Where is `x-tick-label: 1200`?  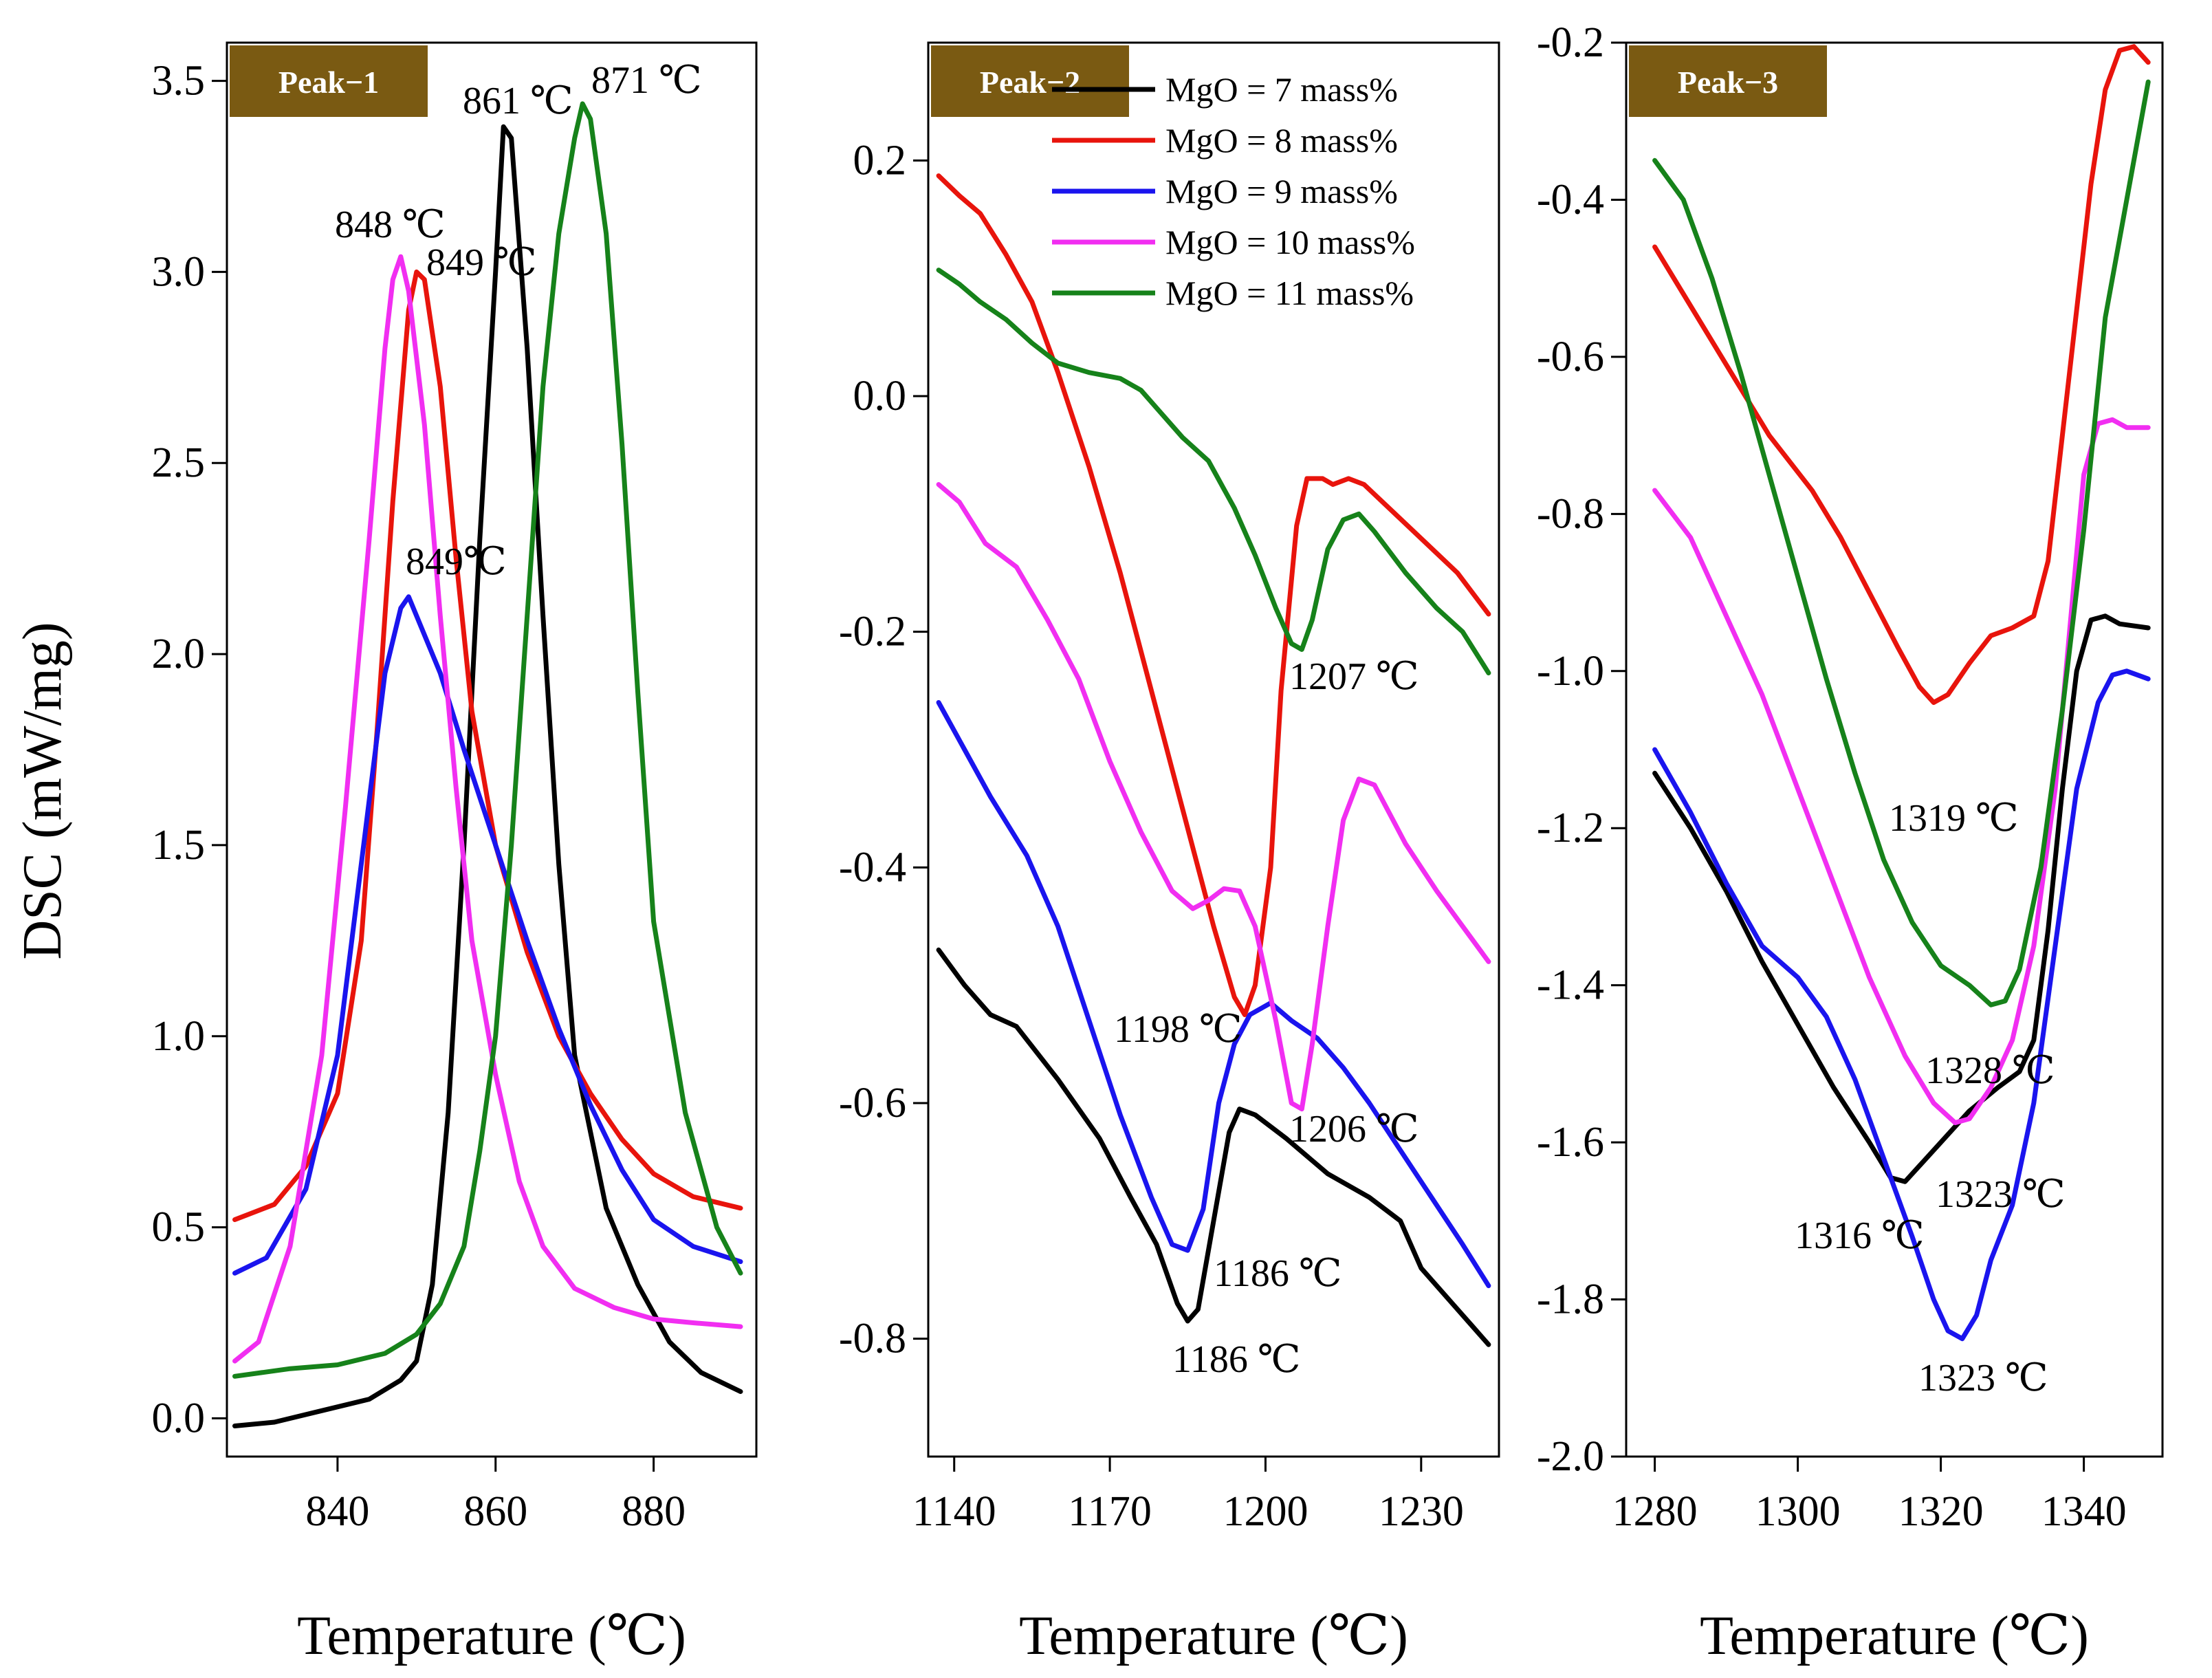 x-tick-label: 1200 is located at coordinates (1265, 1511).